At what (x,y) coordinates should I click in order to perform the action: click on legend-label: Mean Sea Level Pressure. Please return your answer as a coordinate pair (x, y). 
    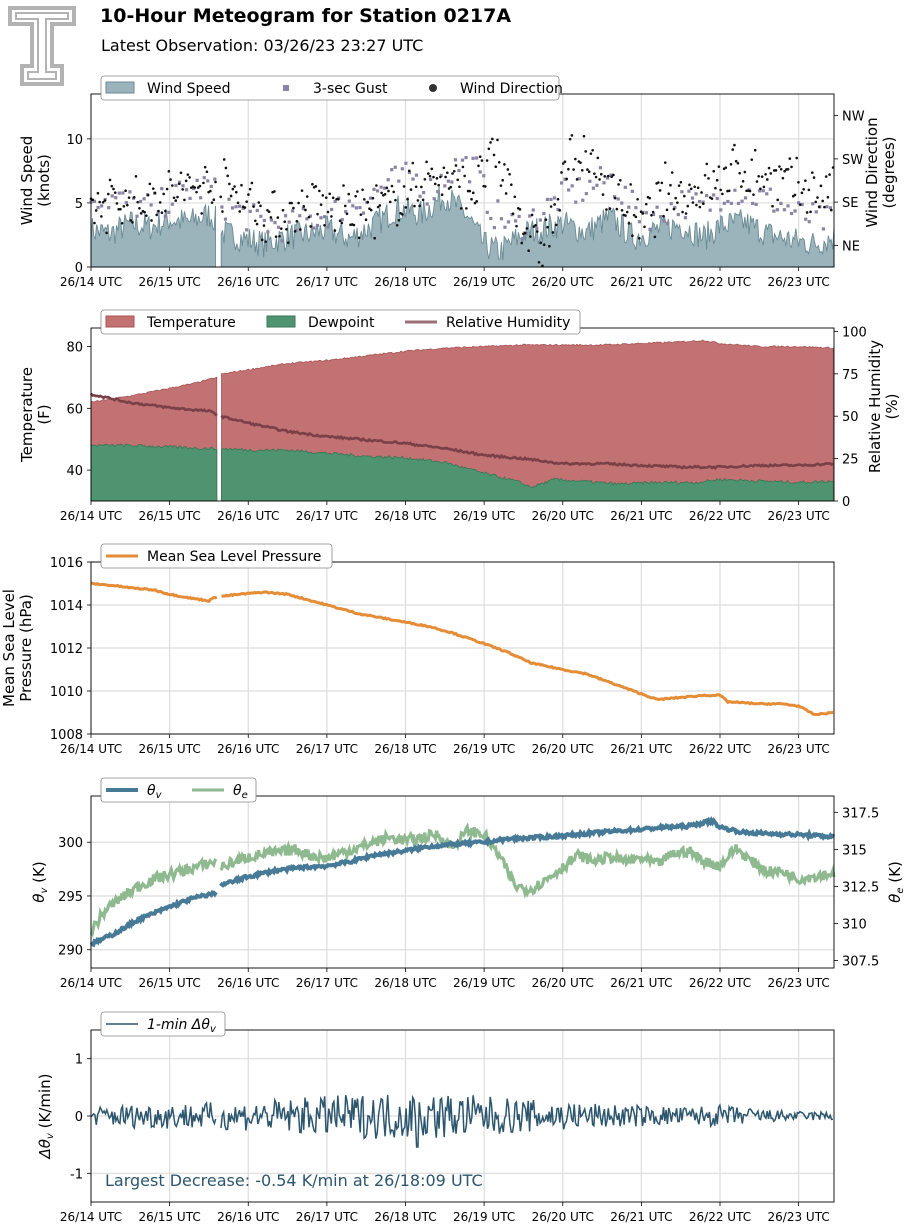
    Looking at the image, I should click on (234, 557).